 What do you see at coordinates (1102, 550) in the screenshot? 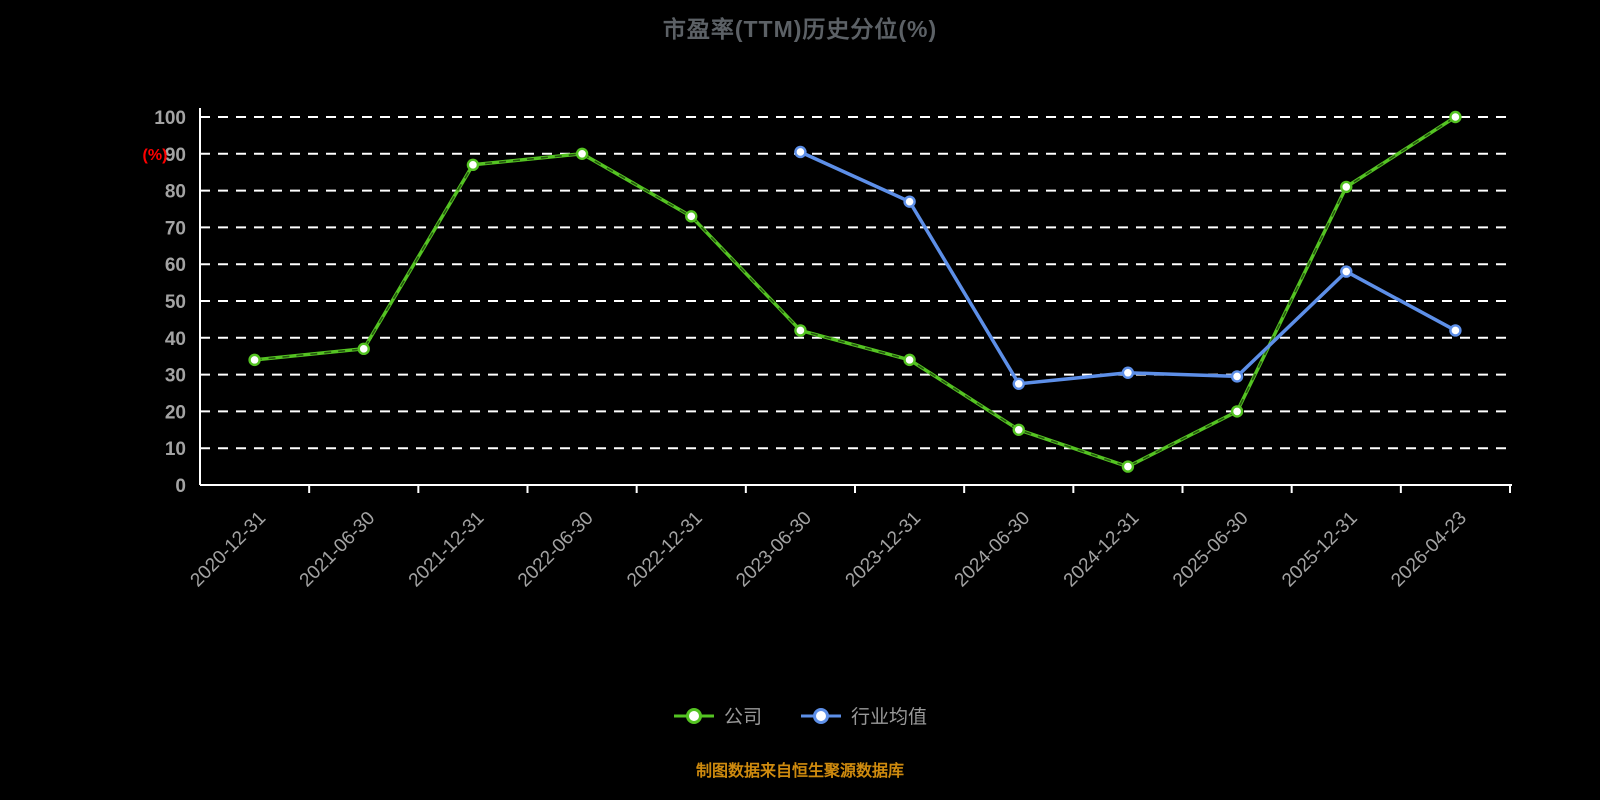
I see `x-tick-label: 2024-12-31` at bounding box center [1102, 550].